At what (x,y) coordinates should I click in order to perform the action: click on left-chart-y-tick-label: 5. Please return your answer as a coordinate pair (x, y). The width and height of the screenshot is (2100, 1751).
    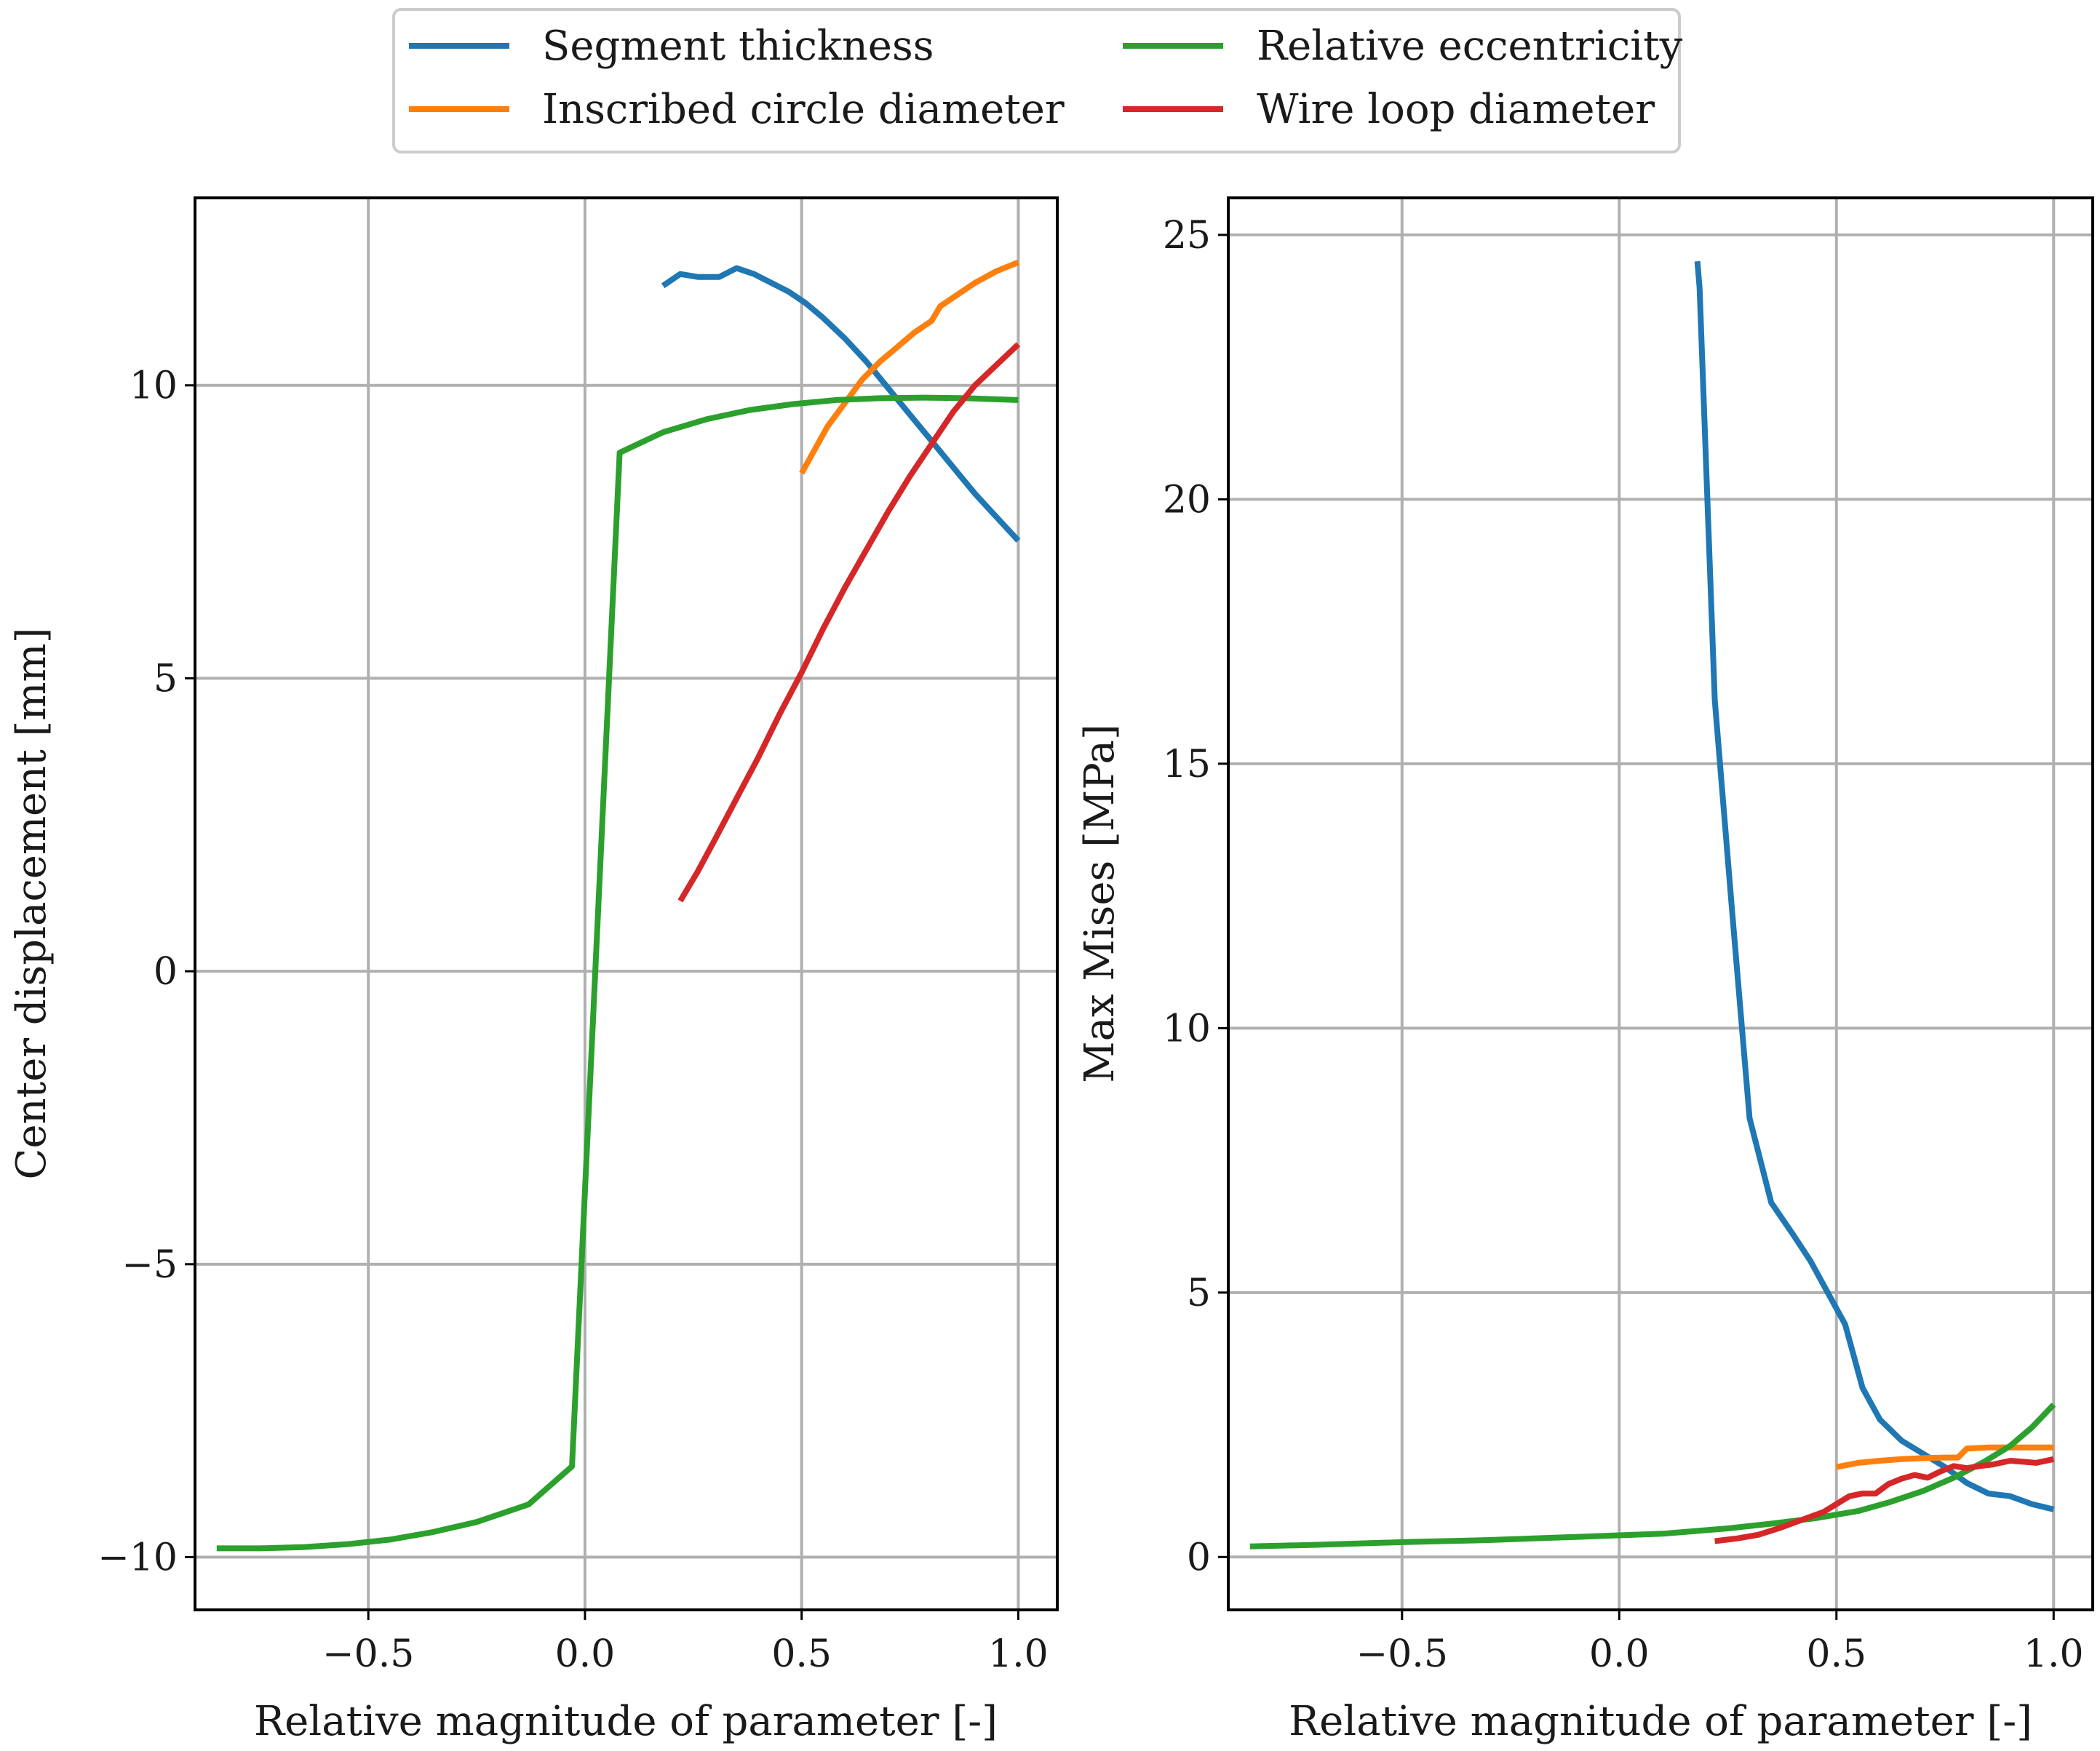
    Looking at the image, I should click on (166, 679).